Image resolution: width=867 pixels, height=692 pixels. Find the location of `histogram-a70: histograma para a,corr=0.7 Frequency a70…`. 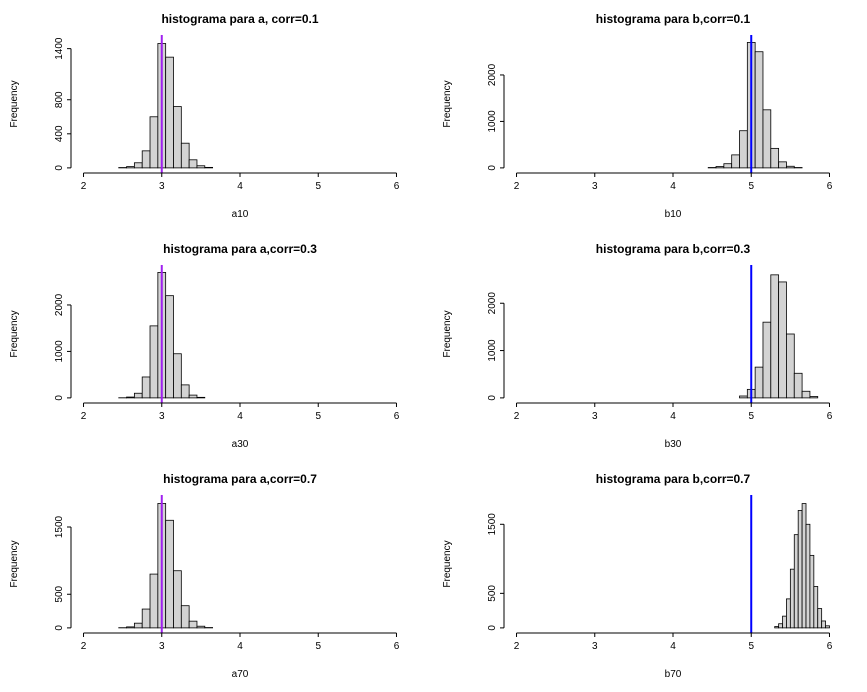

histogram-a70: histograma para a,corr=0.7 Frequency a70… is located at coordinates (204, 576).